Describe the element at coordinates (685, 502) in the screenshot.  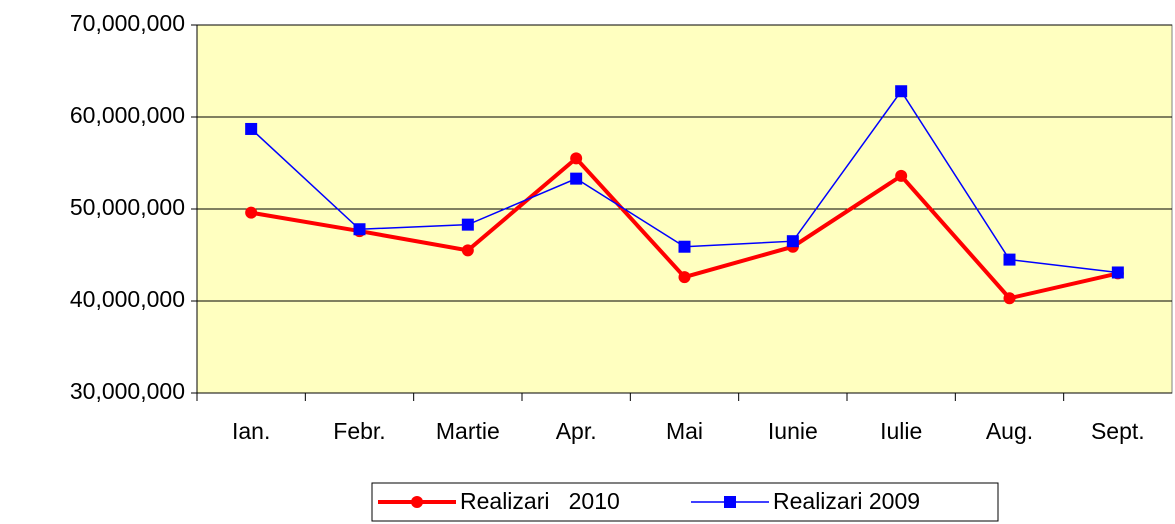
I see `legend-box` at that location.